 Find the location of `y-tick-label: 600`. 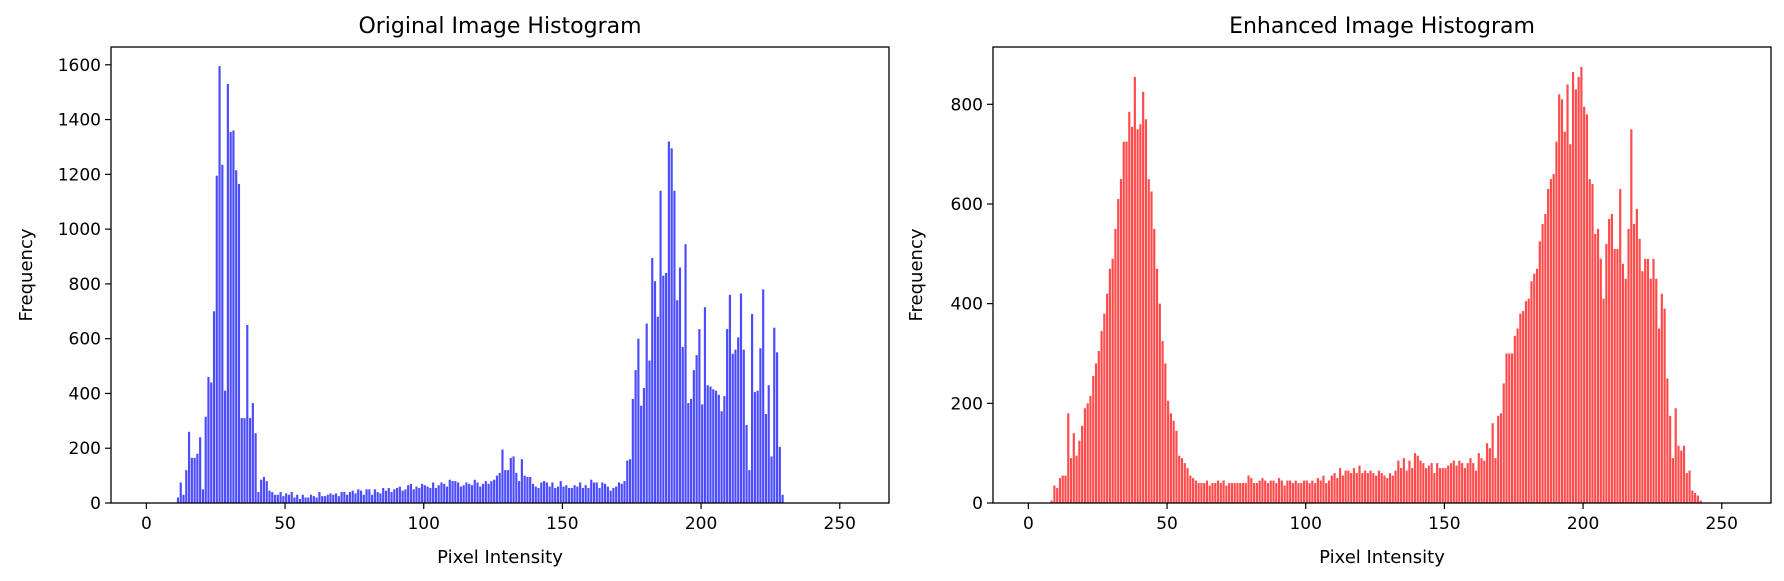

y-tick-label: 600 is located at coordinates (967, 205).